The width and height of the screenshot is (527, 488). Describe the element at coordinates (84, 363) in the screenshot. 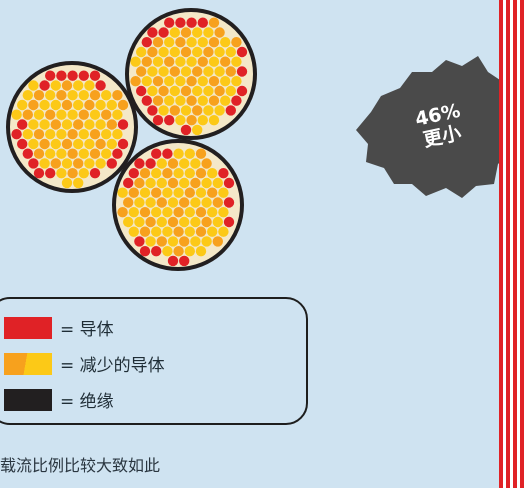

I see `legend-item-reduced-conductor: = 减少的导体` at that location.